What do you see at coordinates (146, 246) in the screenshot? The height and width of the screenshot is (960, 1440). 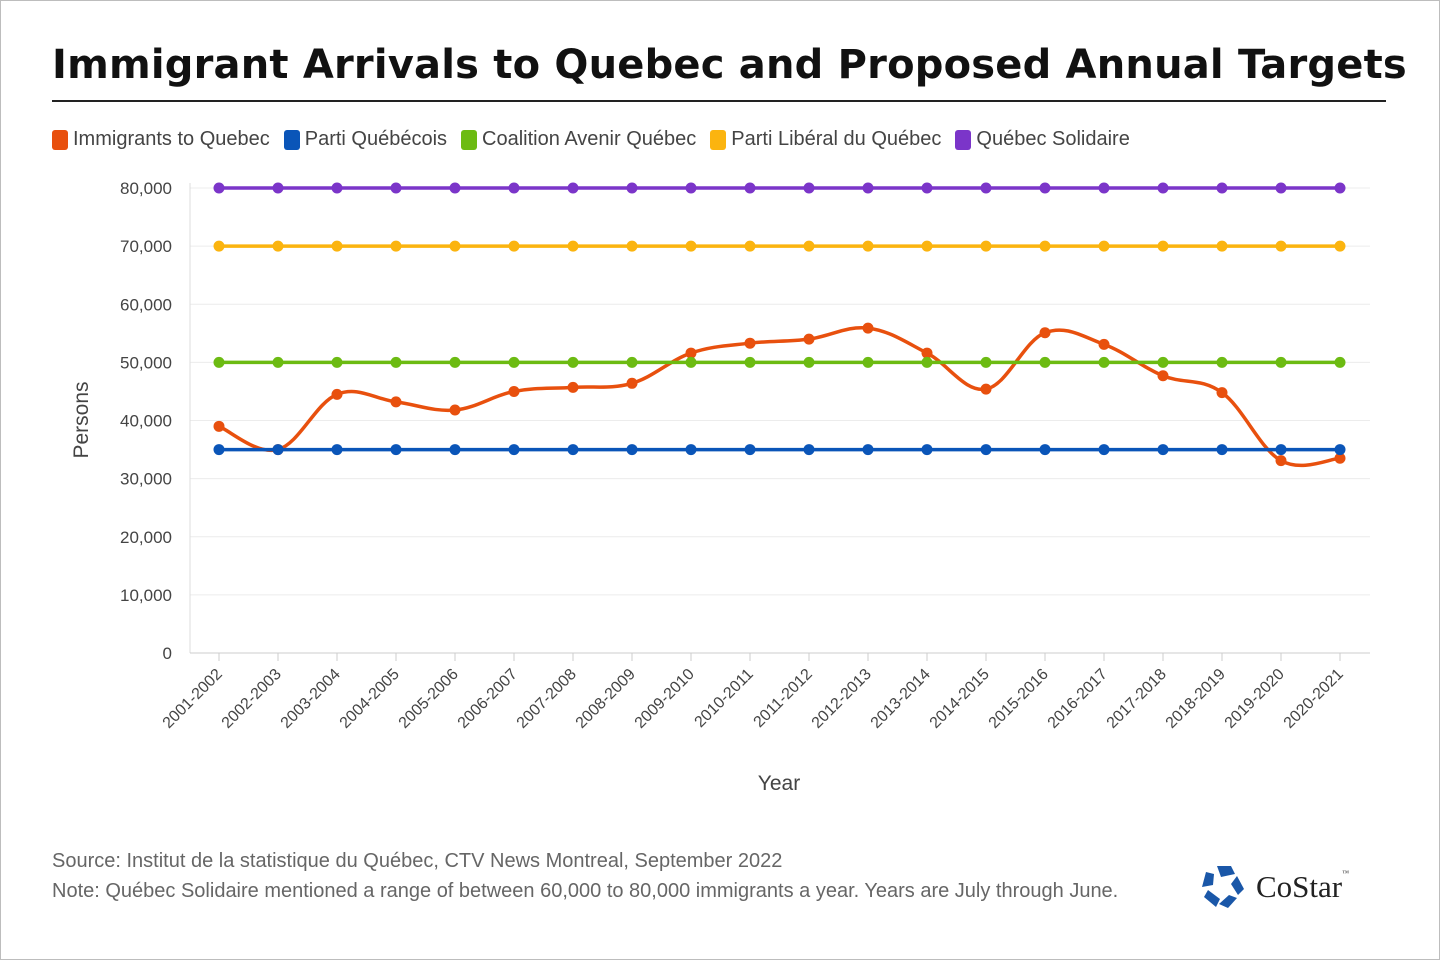 I see `y-tick-label: 70,000` at bounding box center [146, 246].